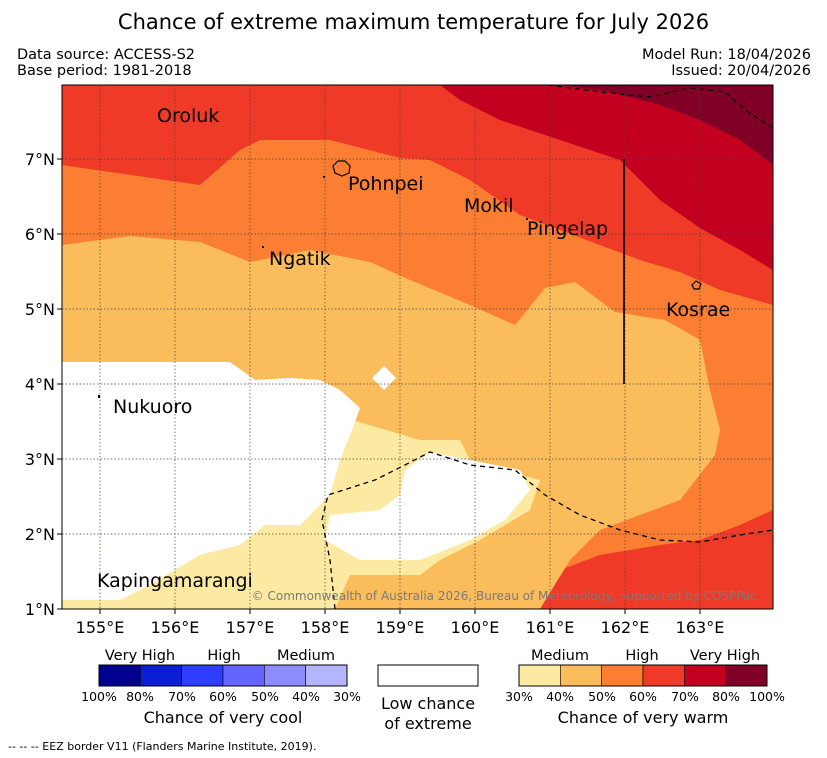  Describe the element at coordinates (428, 703) in the screenshot. I see `low-caption-line1: Low chance` at that location.